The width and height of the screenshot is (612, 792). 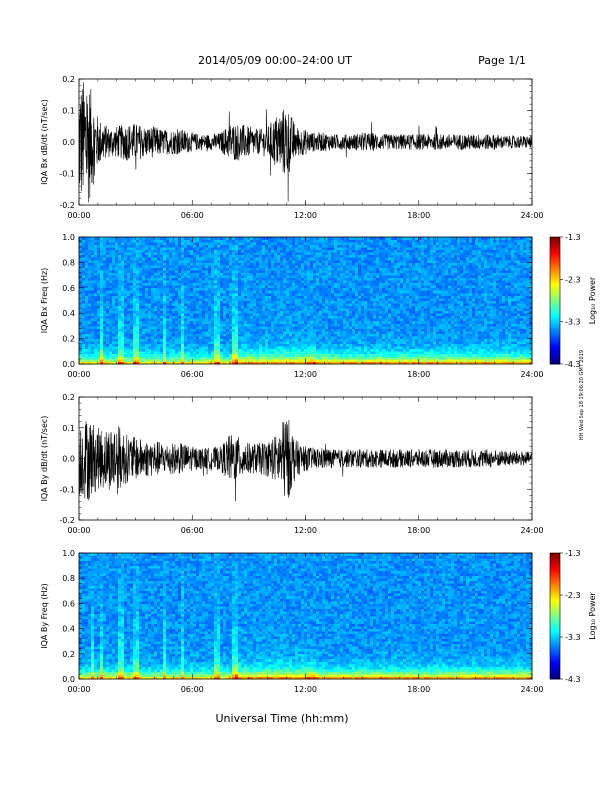 I want to click on print-timestamp: HH Wed Sep 18 19:06:20 GMT 2019, so click(x=582, y=395).